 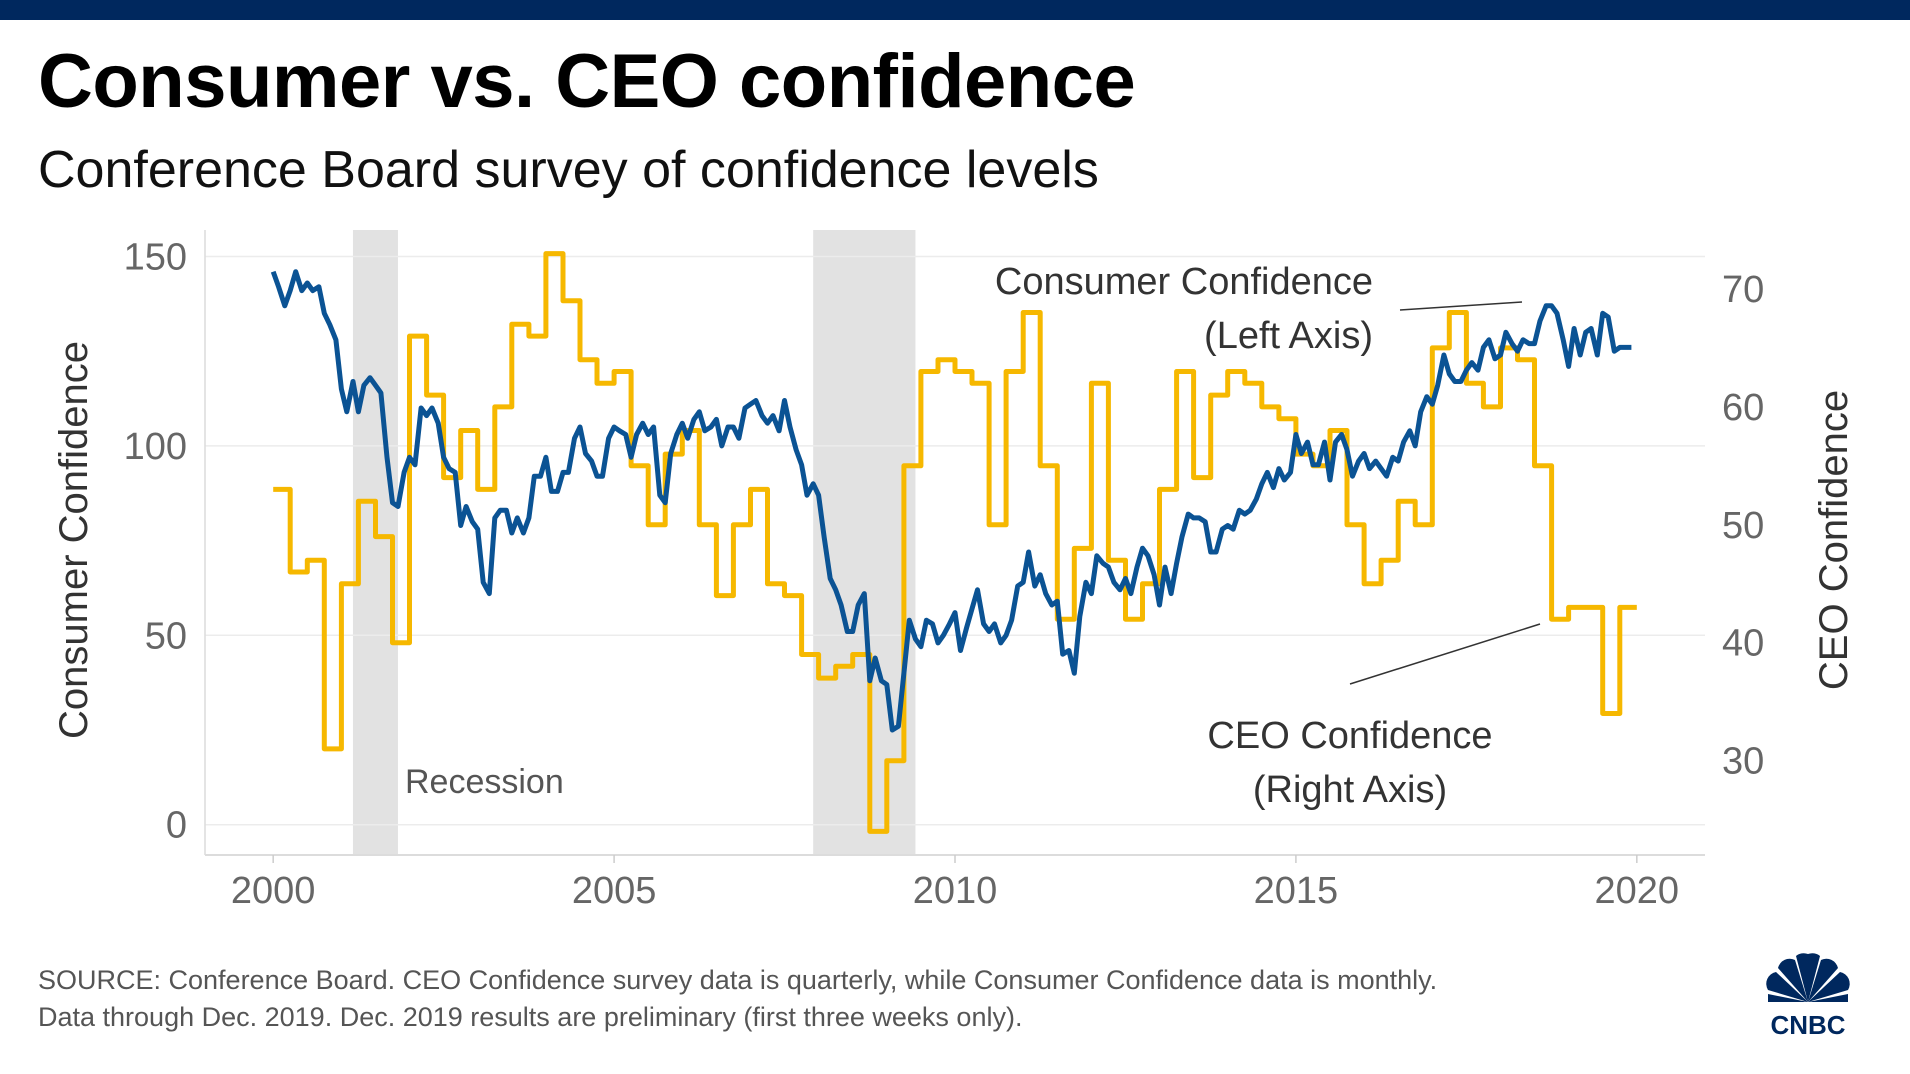 I want to click on ceo-annotation: CEO Confidence (Right Axis), so click(x=1374, y=717).